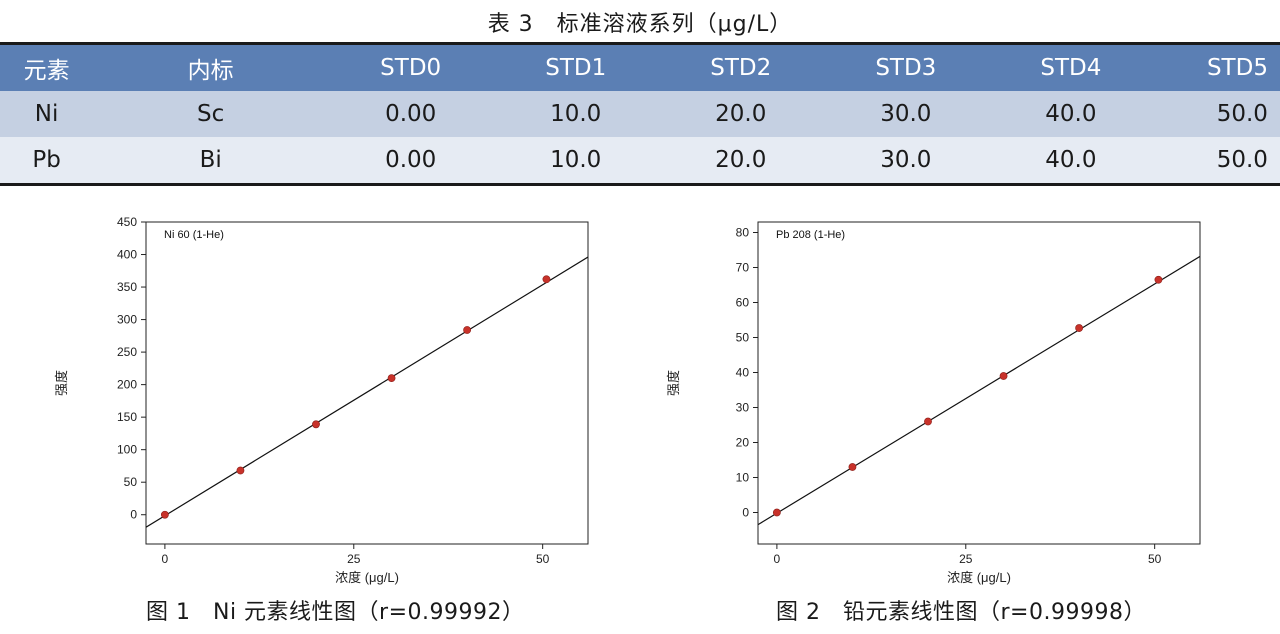 This screenshot has width=1280, height=634. What do you see at coordinates (127, 450) in the screenshot?
I see `y-tick-label: 100` at bounding box center [127, 450].